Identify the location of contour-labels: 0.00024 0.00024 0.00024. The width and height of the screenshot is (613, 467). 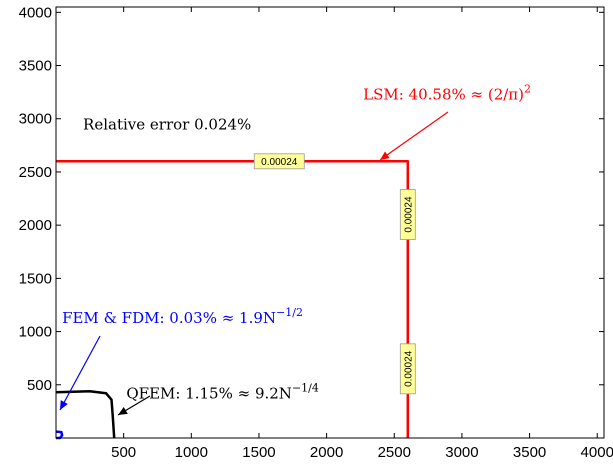
(334, 274).